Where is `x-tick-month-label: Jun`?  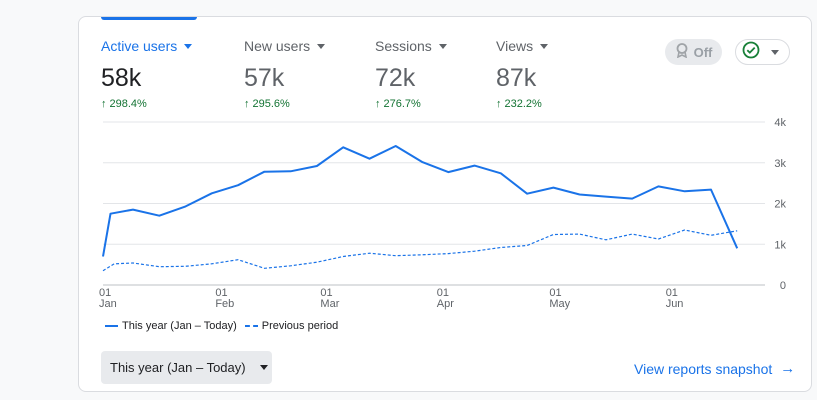 x-tick-month-label: Jun is located at coordinates (675, 304).